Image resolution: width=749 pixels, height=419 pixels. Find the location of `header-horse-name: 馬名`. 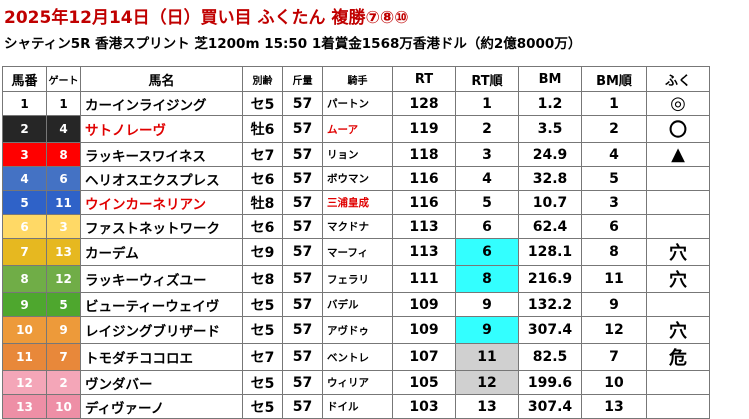

header-horse-name: 馬名 is located at coordinates (161, 79).